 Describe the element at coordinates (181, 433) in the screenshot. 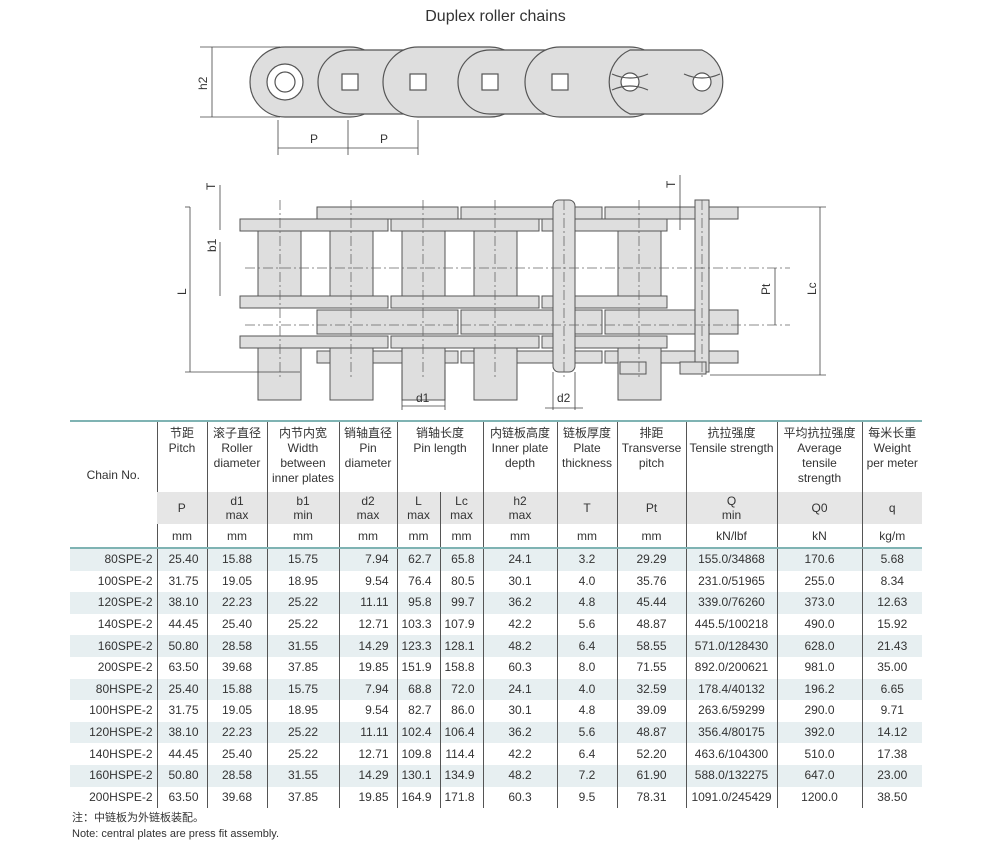

I see `header-zh: 节距` at that location.